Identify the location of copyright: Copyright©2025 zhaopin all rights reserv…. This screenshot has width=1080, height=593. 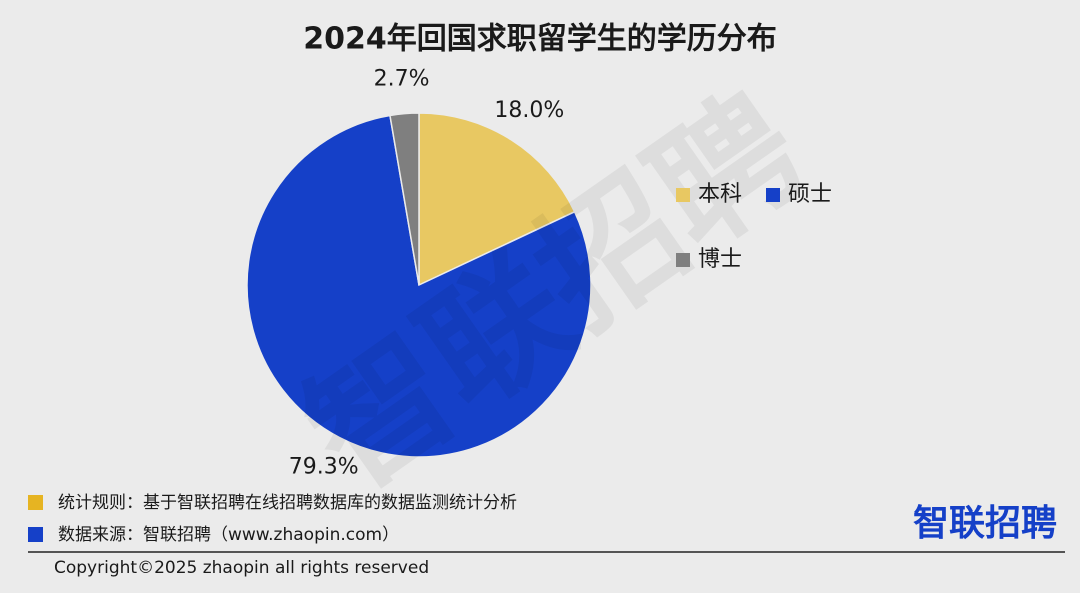
(241, 568).